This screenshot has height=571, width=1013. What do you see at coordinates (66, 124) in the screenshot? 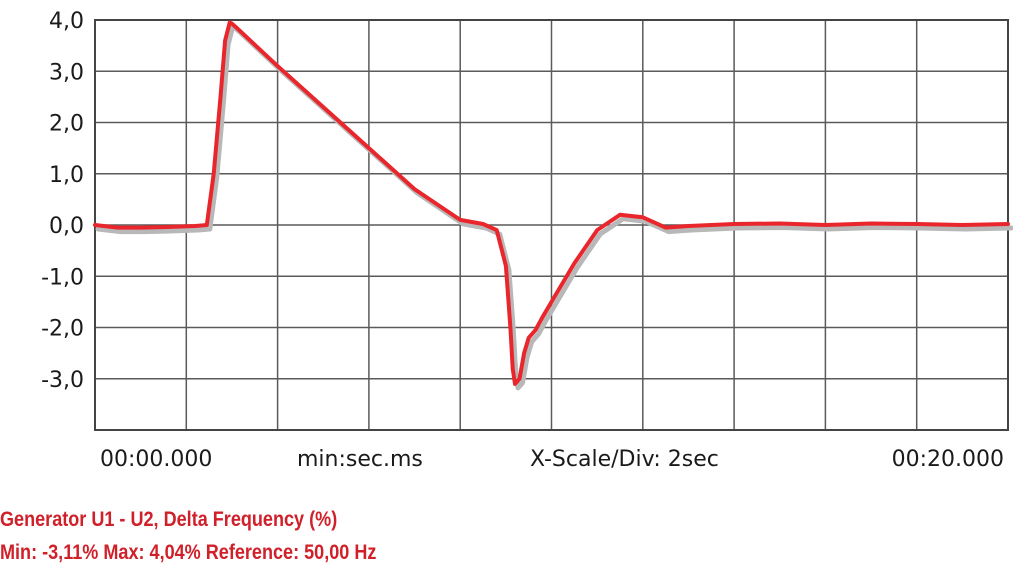
I see `y-tick-label: 2,0` at bounding box center [66, 124].